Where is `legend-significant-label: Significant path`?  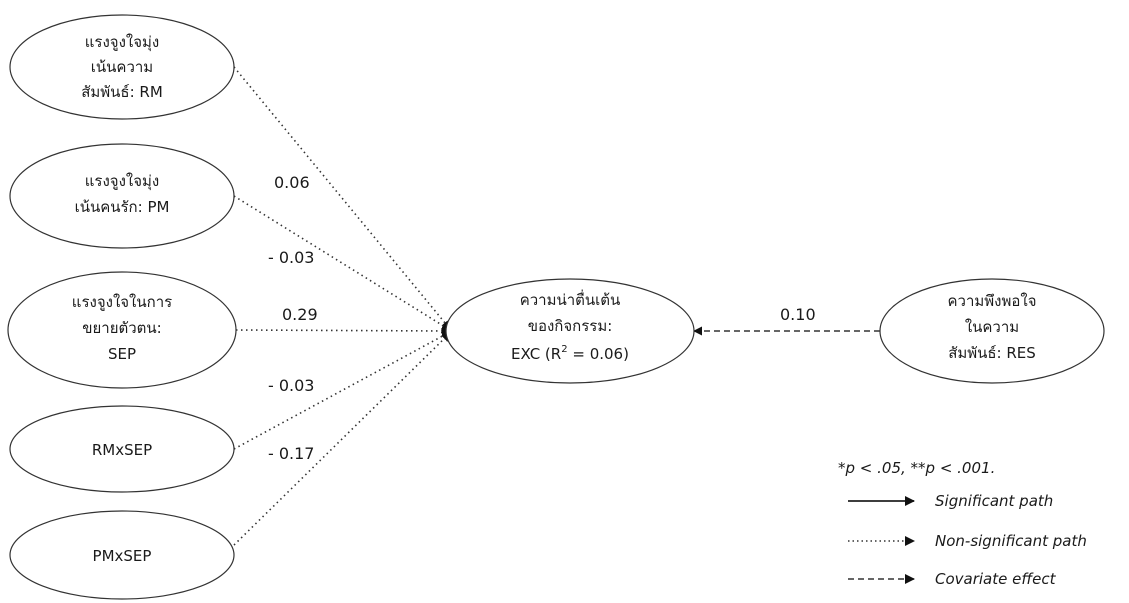
legend-significant-label: Significant path is located at coordinates (994, 501).